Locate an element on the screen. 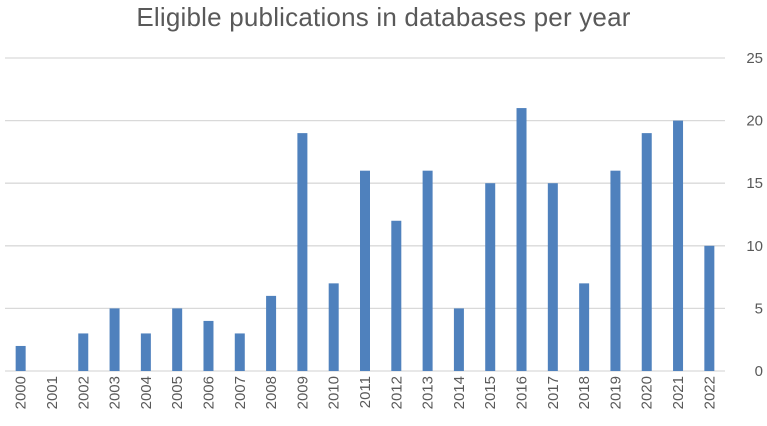 Image resolution: width=767 pixels, height=426 pixels. x-tick-label: 2008 is located at coordinates (271, 392).